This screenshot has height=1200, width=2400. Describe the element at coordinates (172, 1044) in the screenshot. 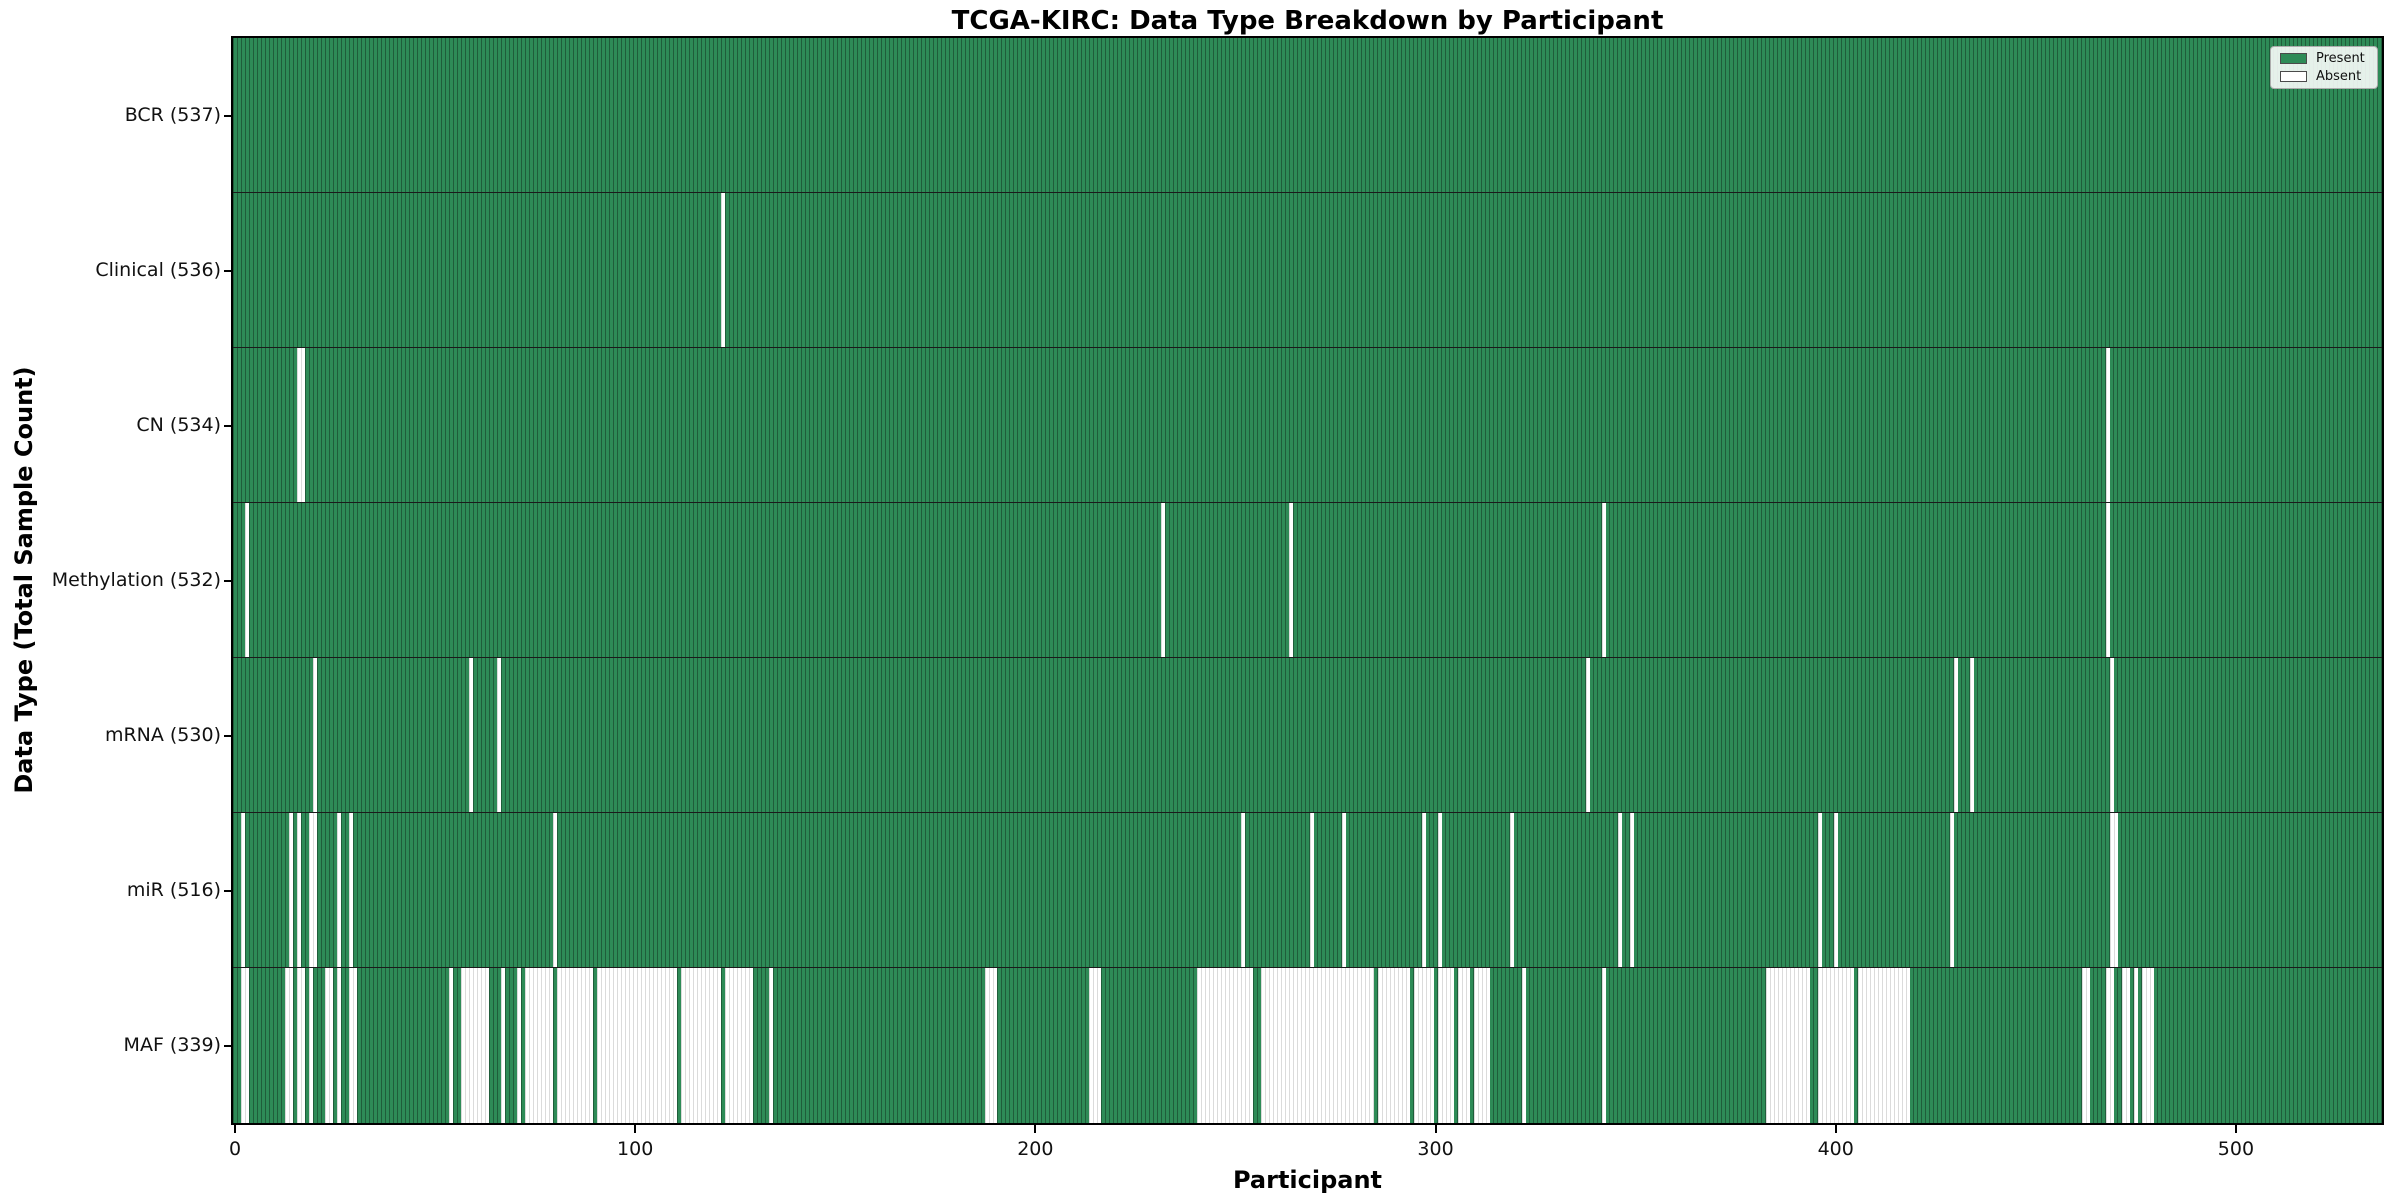

I see `y-tick-label: MAF (339)` at that location.